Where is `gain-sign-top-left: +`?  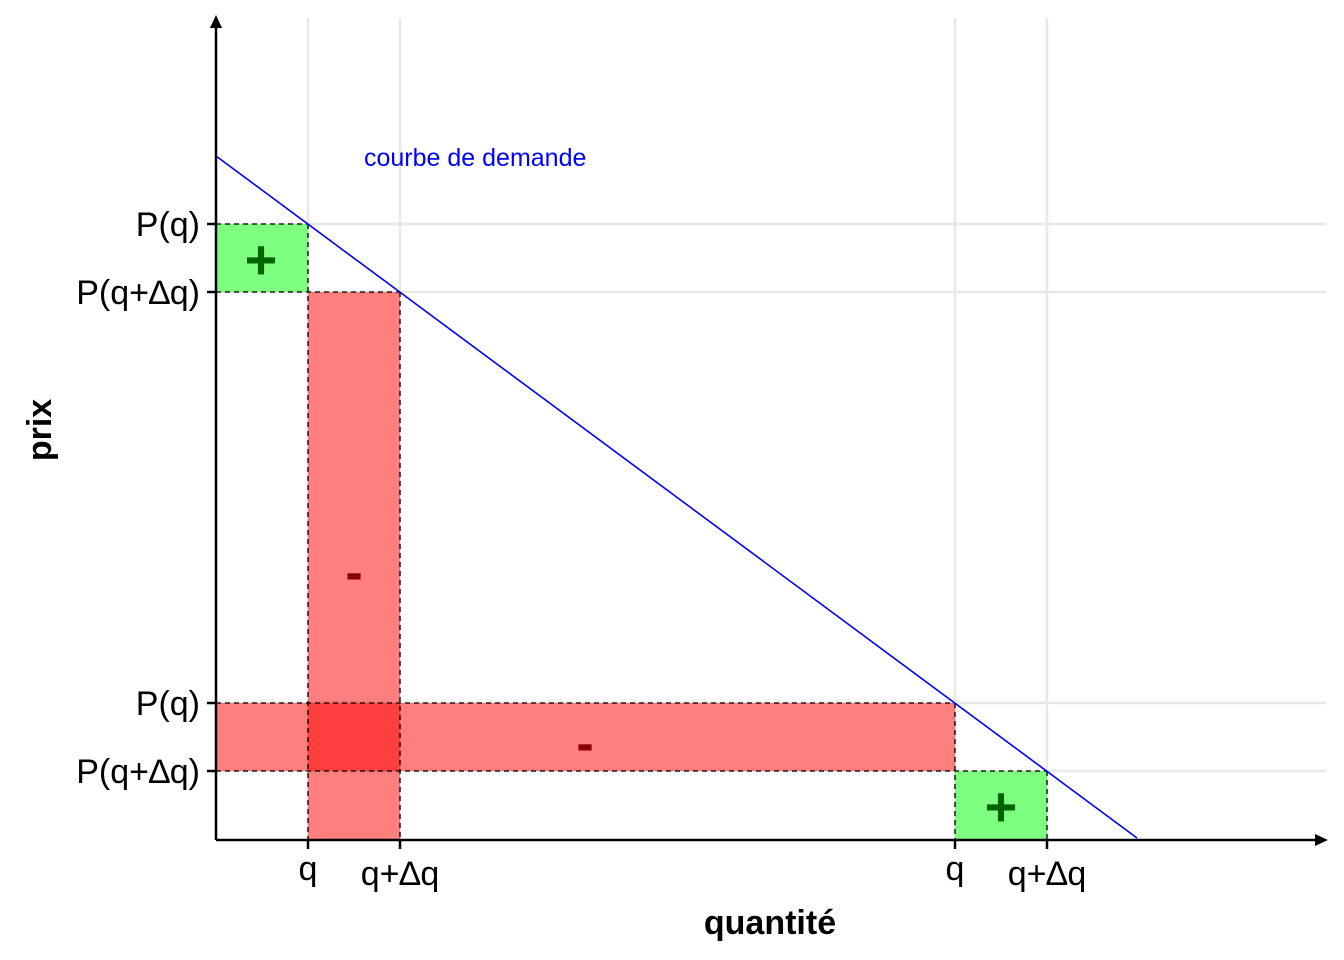
gain-sign-top-left: + is located at coordinates (261, 259).